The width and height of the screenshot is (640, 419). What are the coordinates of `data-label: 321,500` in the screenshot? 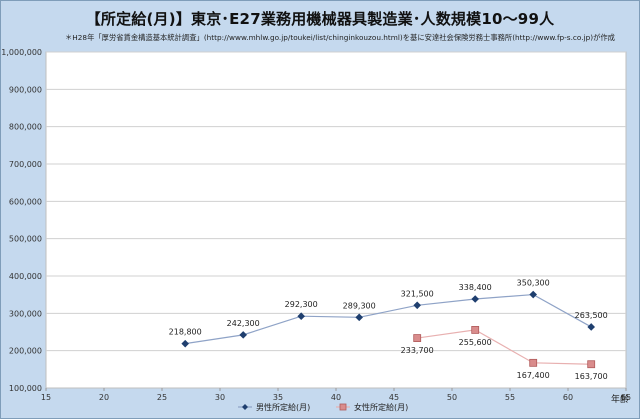 It's located at (417, 293).